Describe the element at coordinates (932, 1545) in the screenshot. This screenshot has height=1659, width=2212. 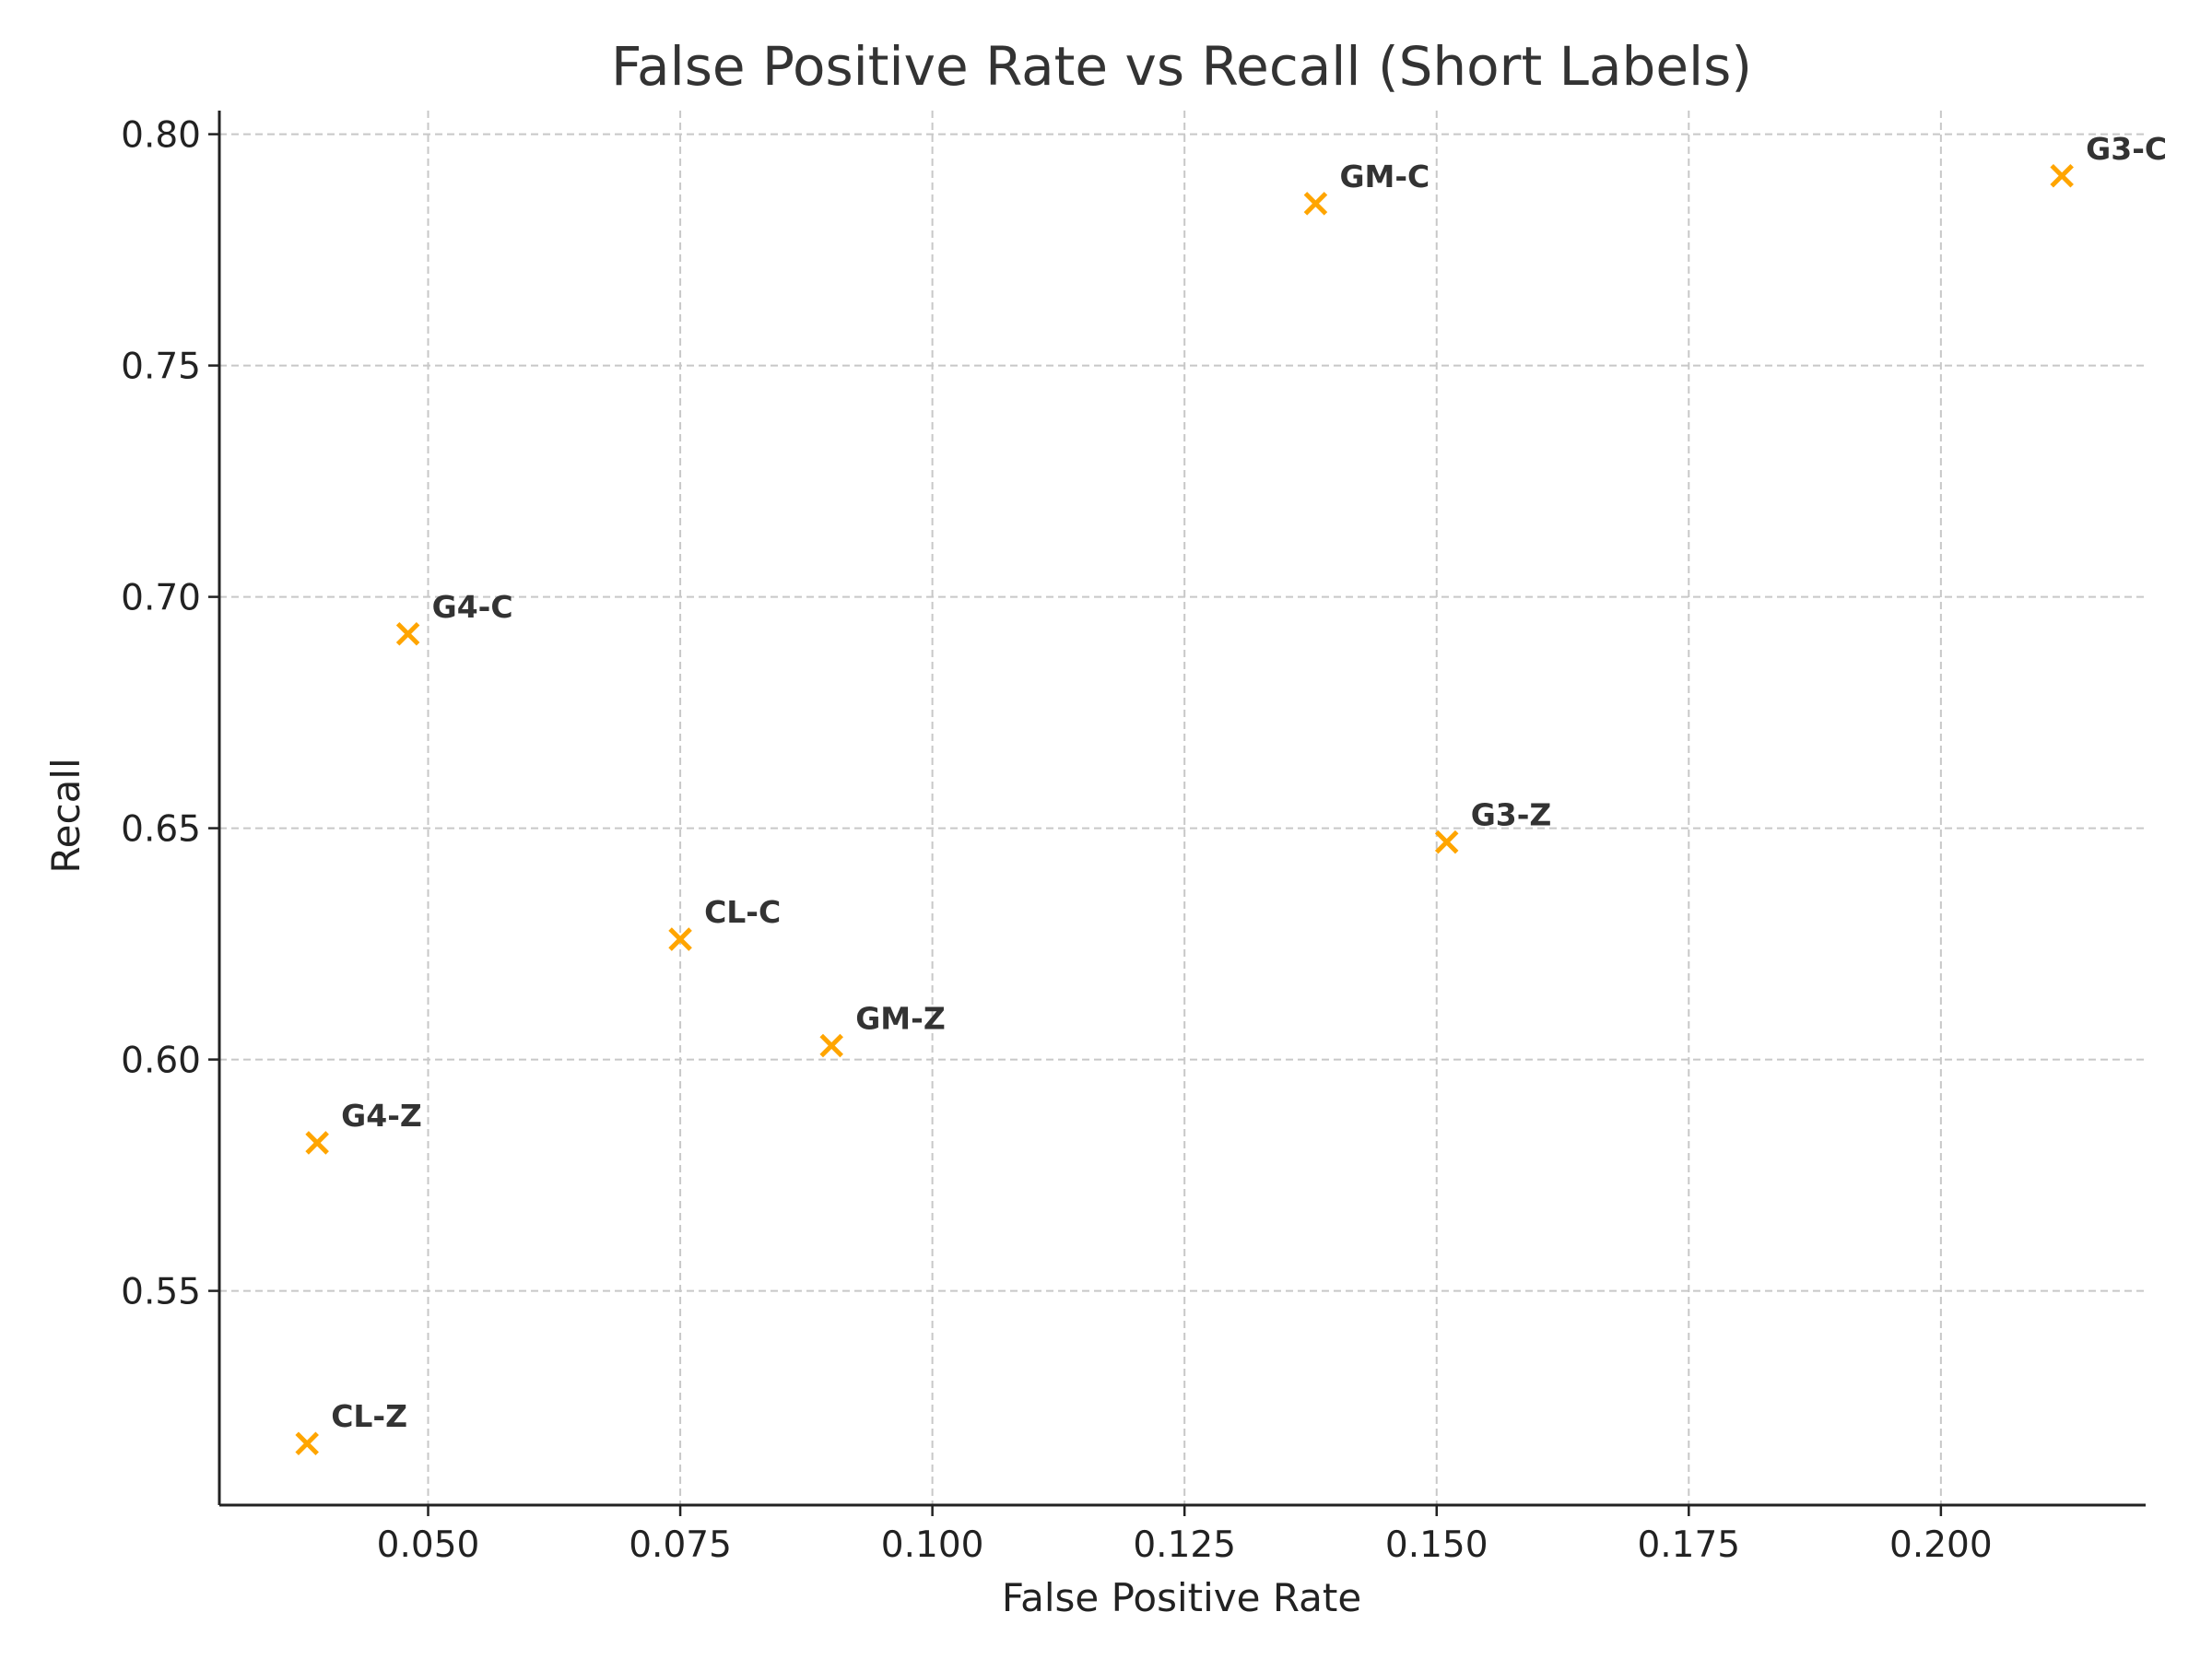
I see `x-tick-label: 0.100` at that location.